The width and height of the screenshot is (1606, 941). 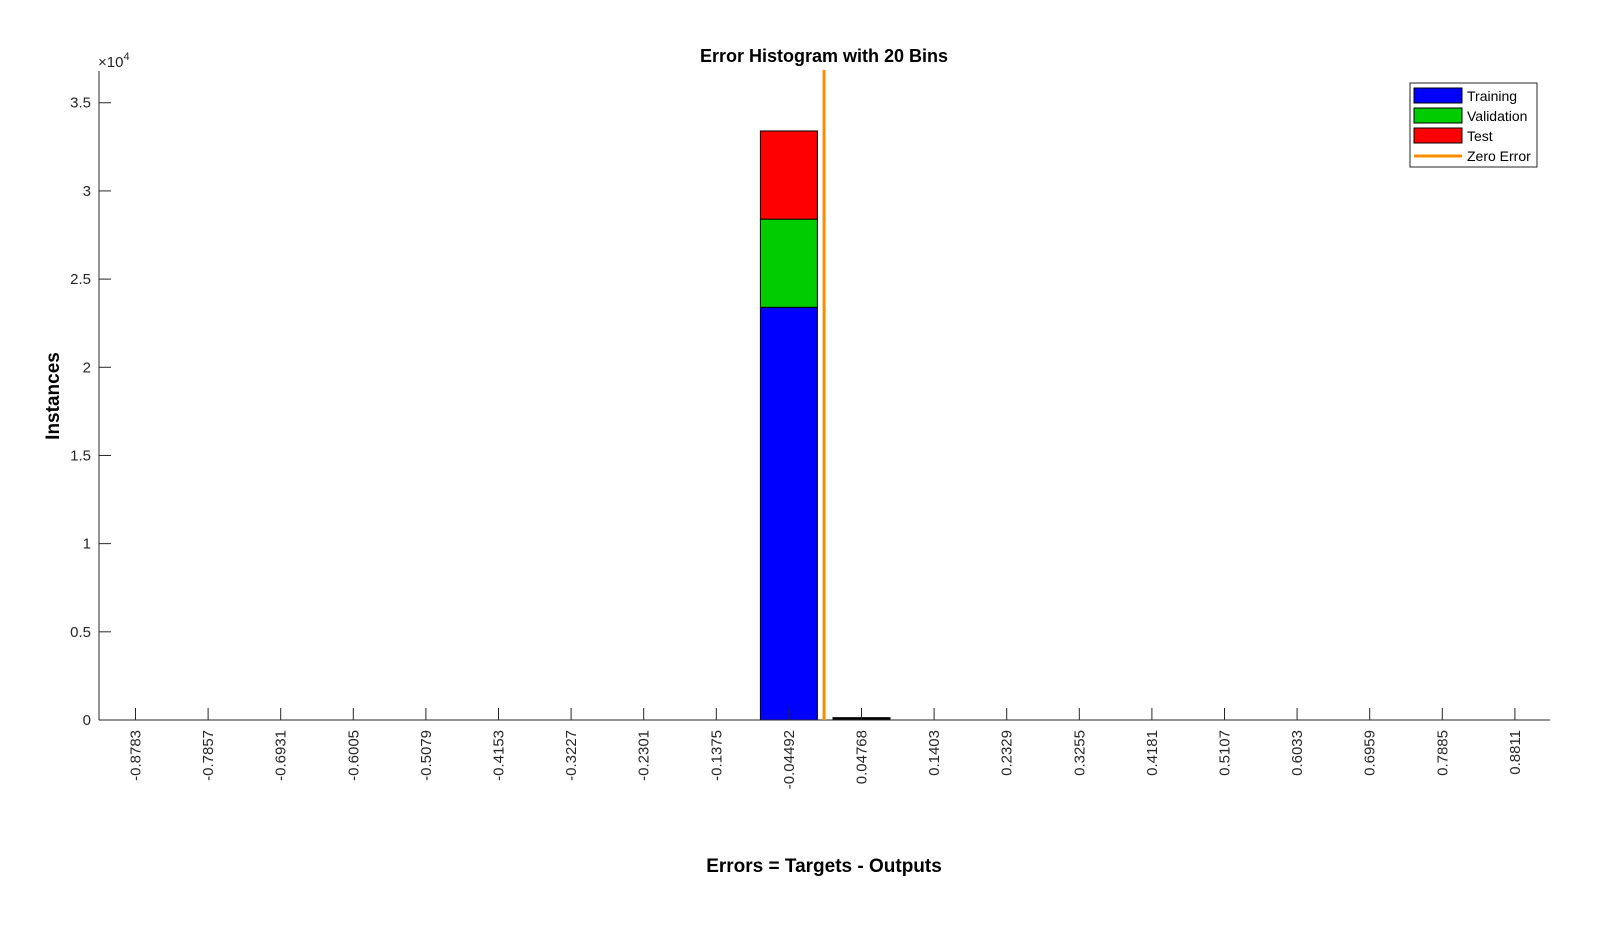 I want to click on y-exponent-power: 4, so click(x=126, y=57).